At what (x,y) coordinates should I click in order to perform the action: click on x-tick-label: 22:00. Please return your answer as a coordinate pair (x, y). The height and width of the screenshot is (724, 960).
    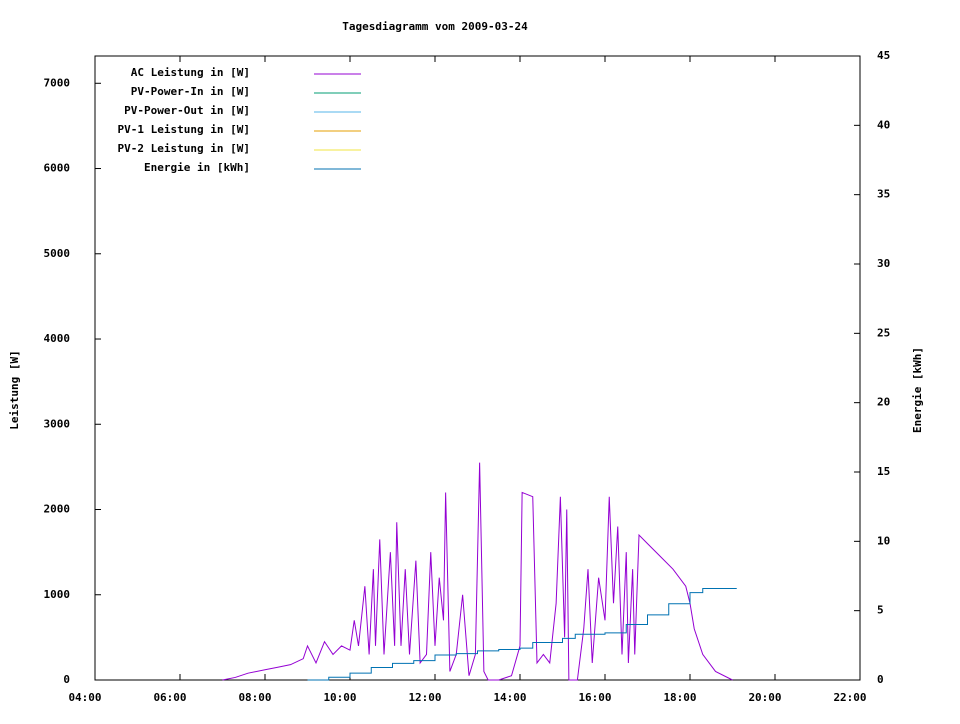
    Looking at the image, I should click on (849, 697).